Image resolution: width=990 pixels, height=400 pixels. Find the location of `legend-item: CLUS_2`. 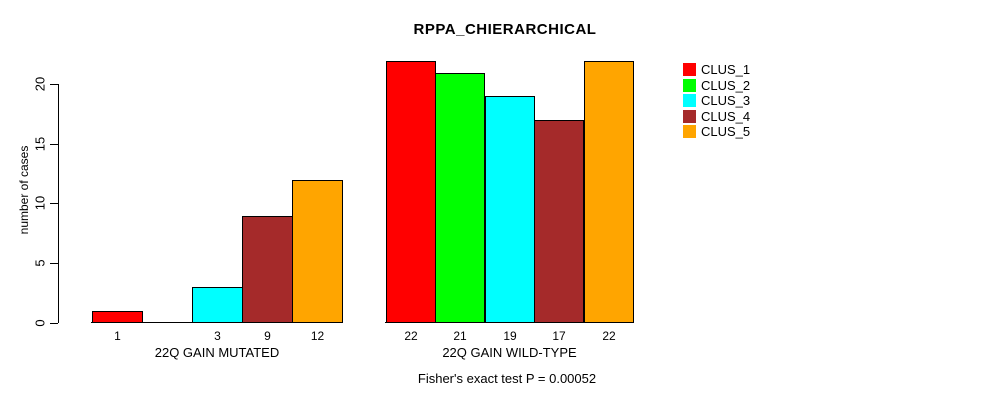

legend-item: CLUS_2 is located at coordinates (717, 85).